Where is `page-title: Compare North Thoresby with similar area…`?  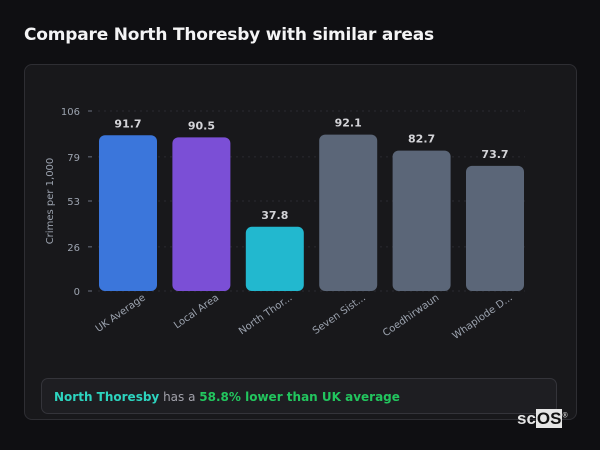 page-title: Compare North Thoresby with similar area… is located at coordinates (229, 35).